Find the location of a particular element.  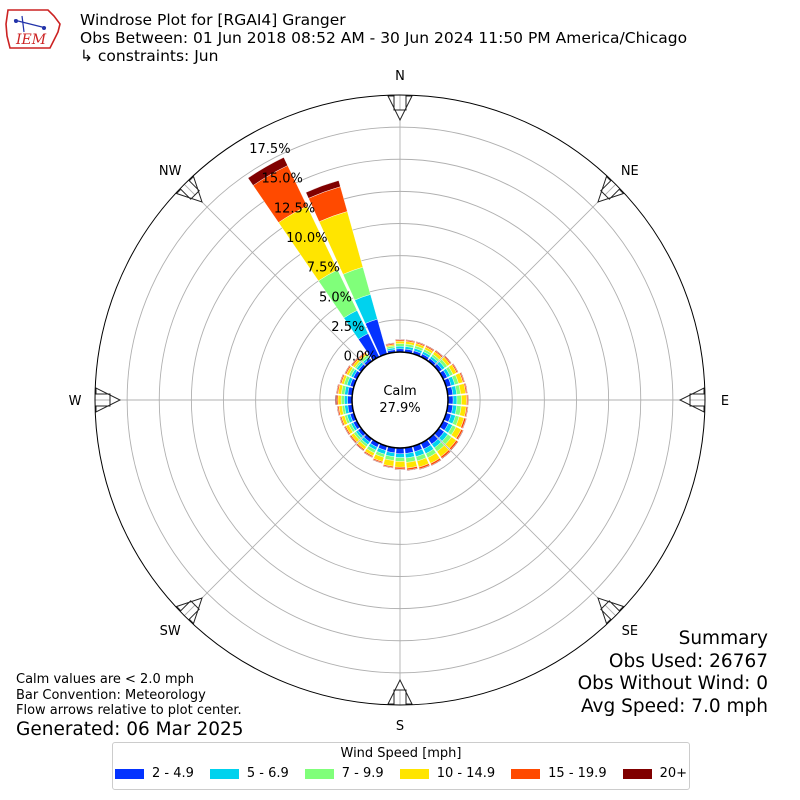

calm-value: 27.9% is located at coordinates (399, 408).